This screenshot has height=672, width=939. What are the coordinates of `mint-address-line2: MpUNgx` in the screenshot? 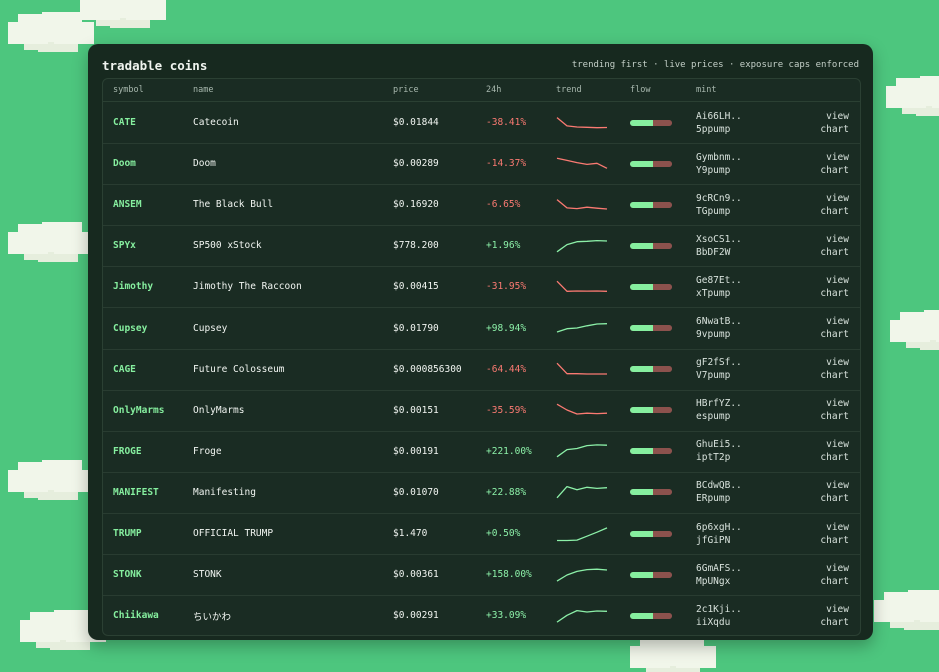 It's located at (713, 581).